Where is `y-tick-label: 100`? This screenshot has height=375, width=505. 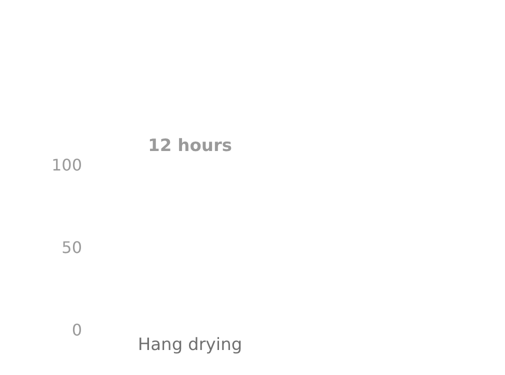
y-tick-label: 100 is located at coordinates (66, 165).